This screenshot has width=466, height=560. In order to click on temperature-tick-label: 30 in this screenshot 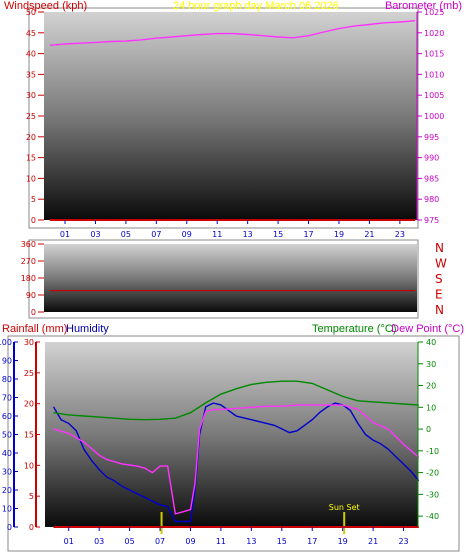, I will do `click(431, 364)`.